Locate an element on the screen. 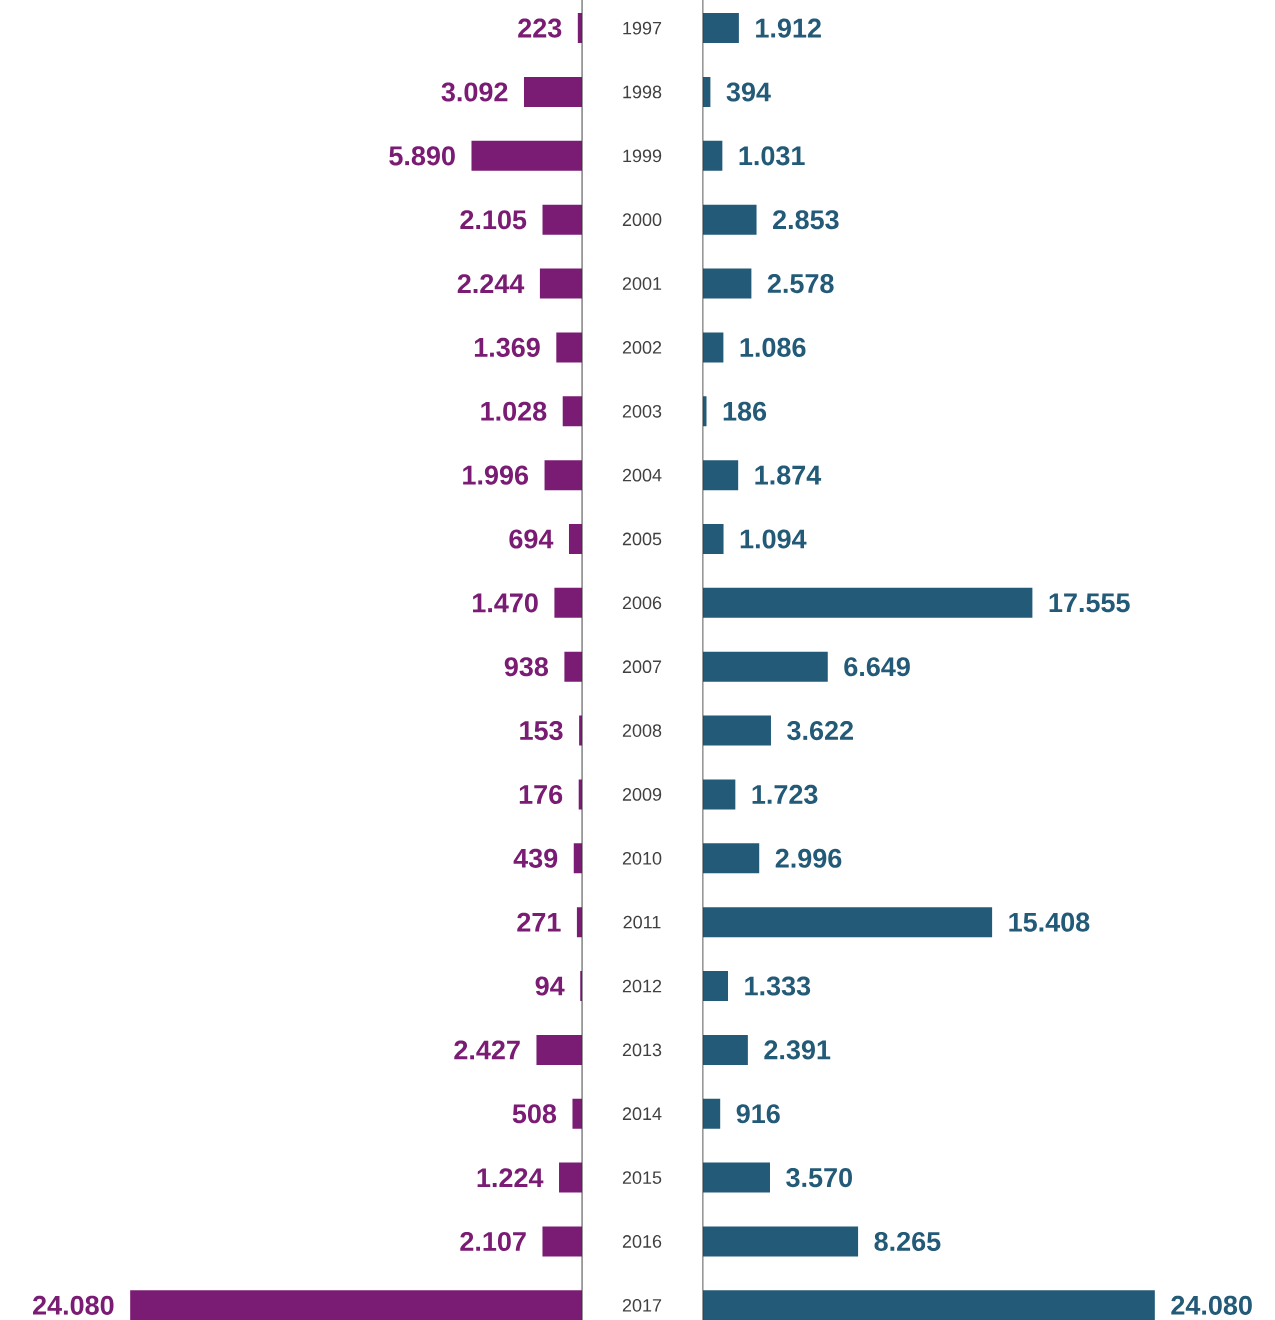 The height and width of the screenshot is (1320, 1275). data-label: 5.890 is located at coordinates (422, 156).